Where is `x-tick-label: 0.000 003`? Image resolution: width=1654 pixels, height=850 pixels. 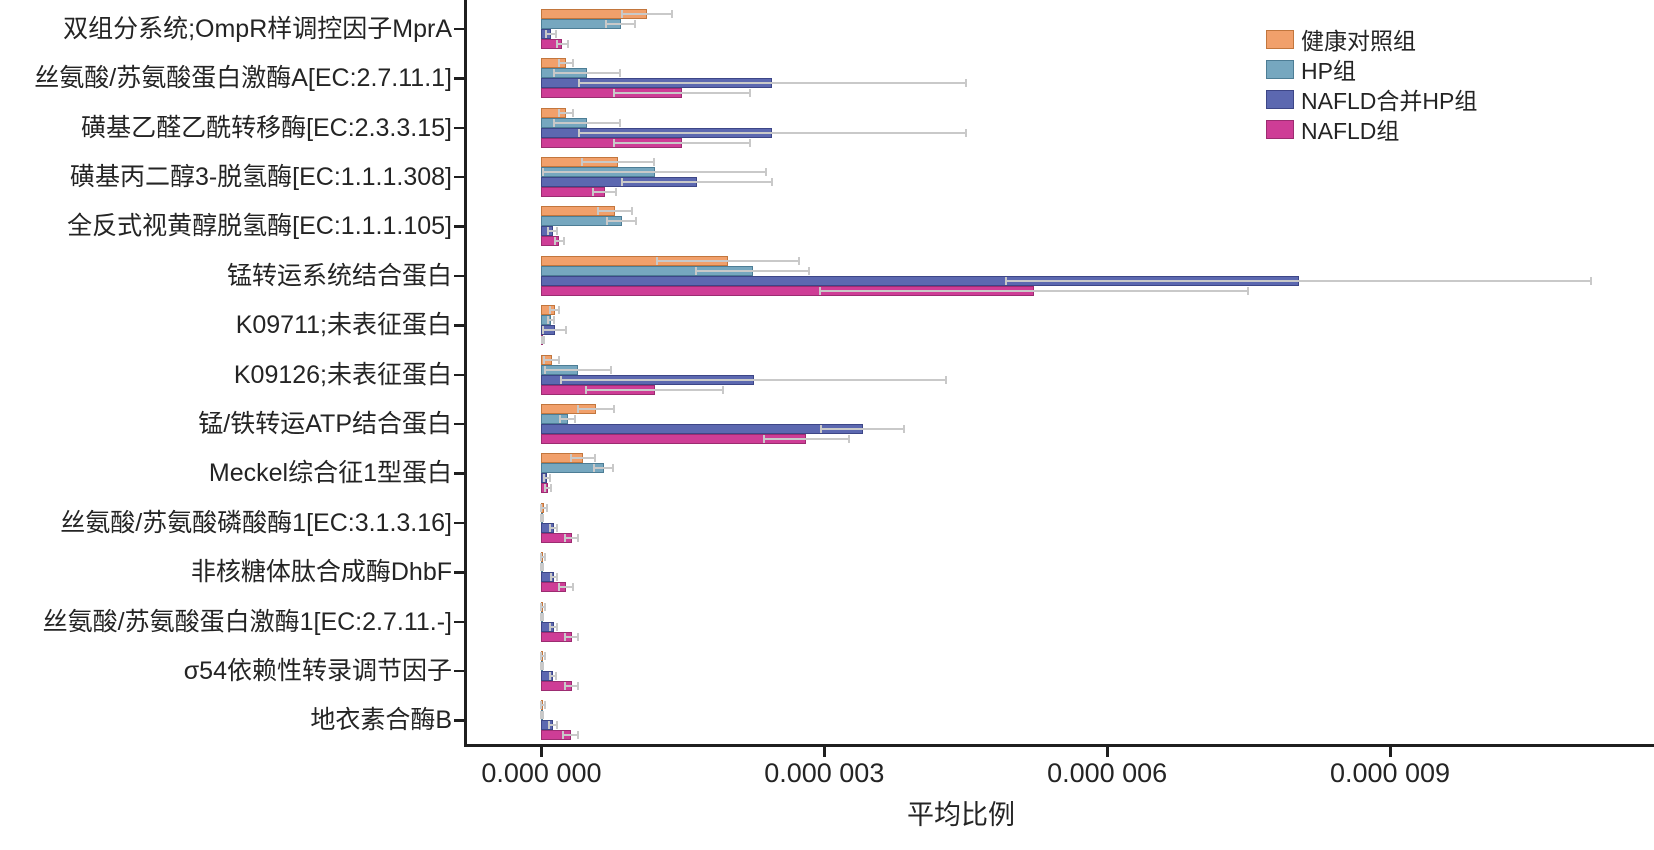
x-tick-label: 0.000 003 is located at coordinates (824, 773).